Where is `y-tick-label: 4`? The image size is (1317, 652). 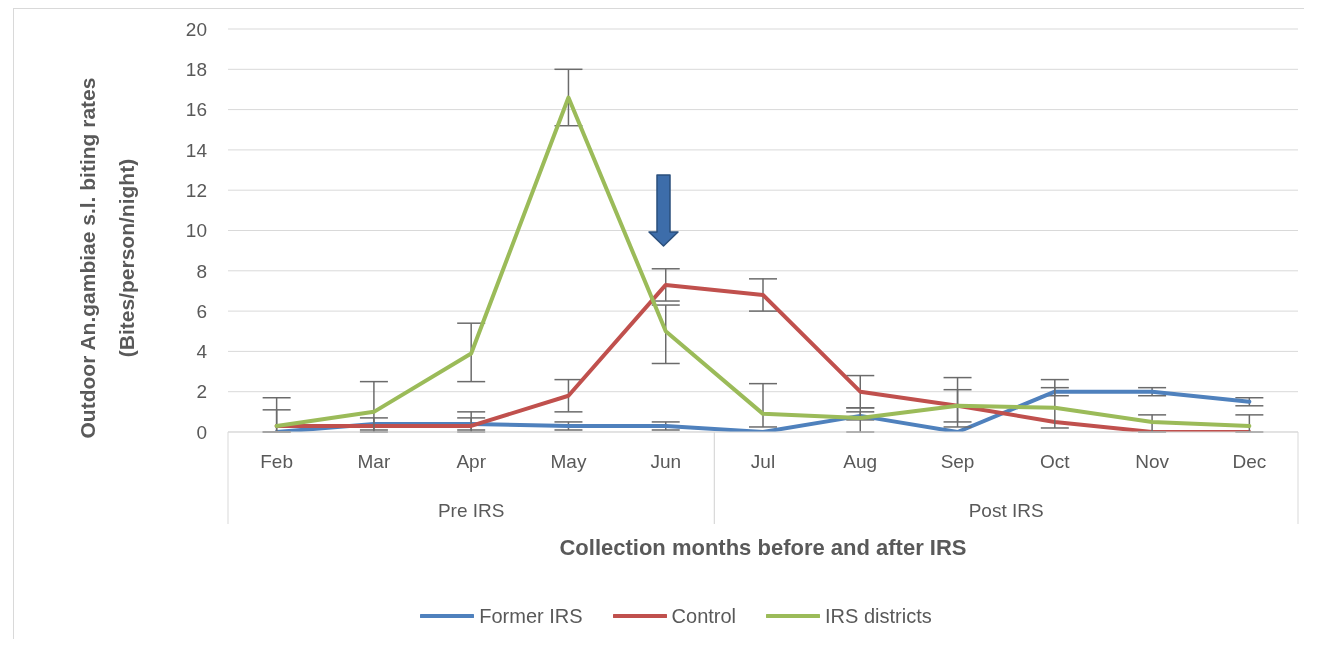
y-tick-label: 4 is located at coordinates (202, 352).